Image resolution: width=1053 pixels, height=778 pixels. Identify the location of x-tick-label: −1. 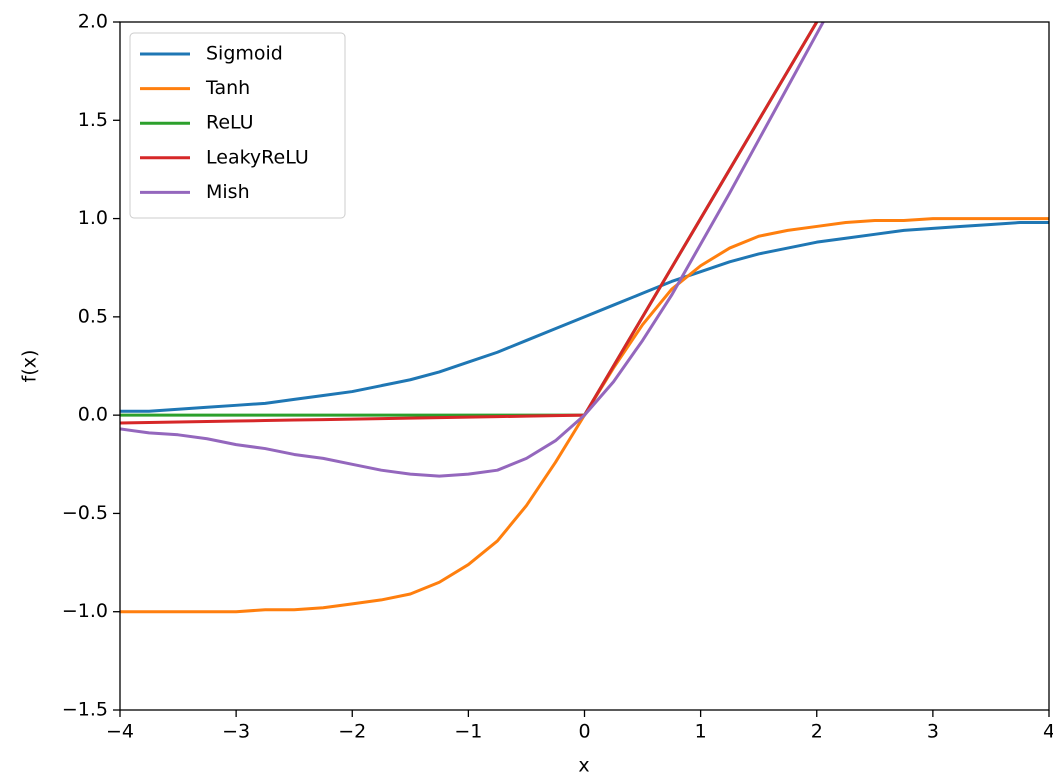
(468, 732).